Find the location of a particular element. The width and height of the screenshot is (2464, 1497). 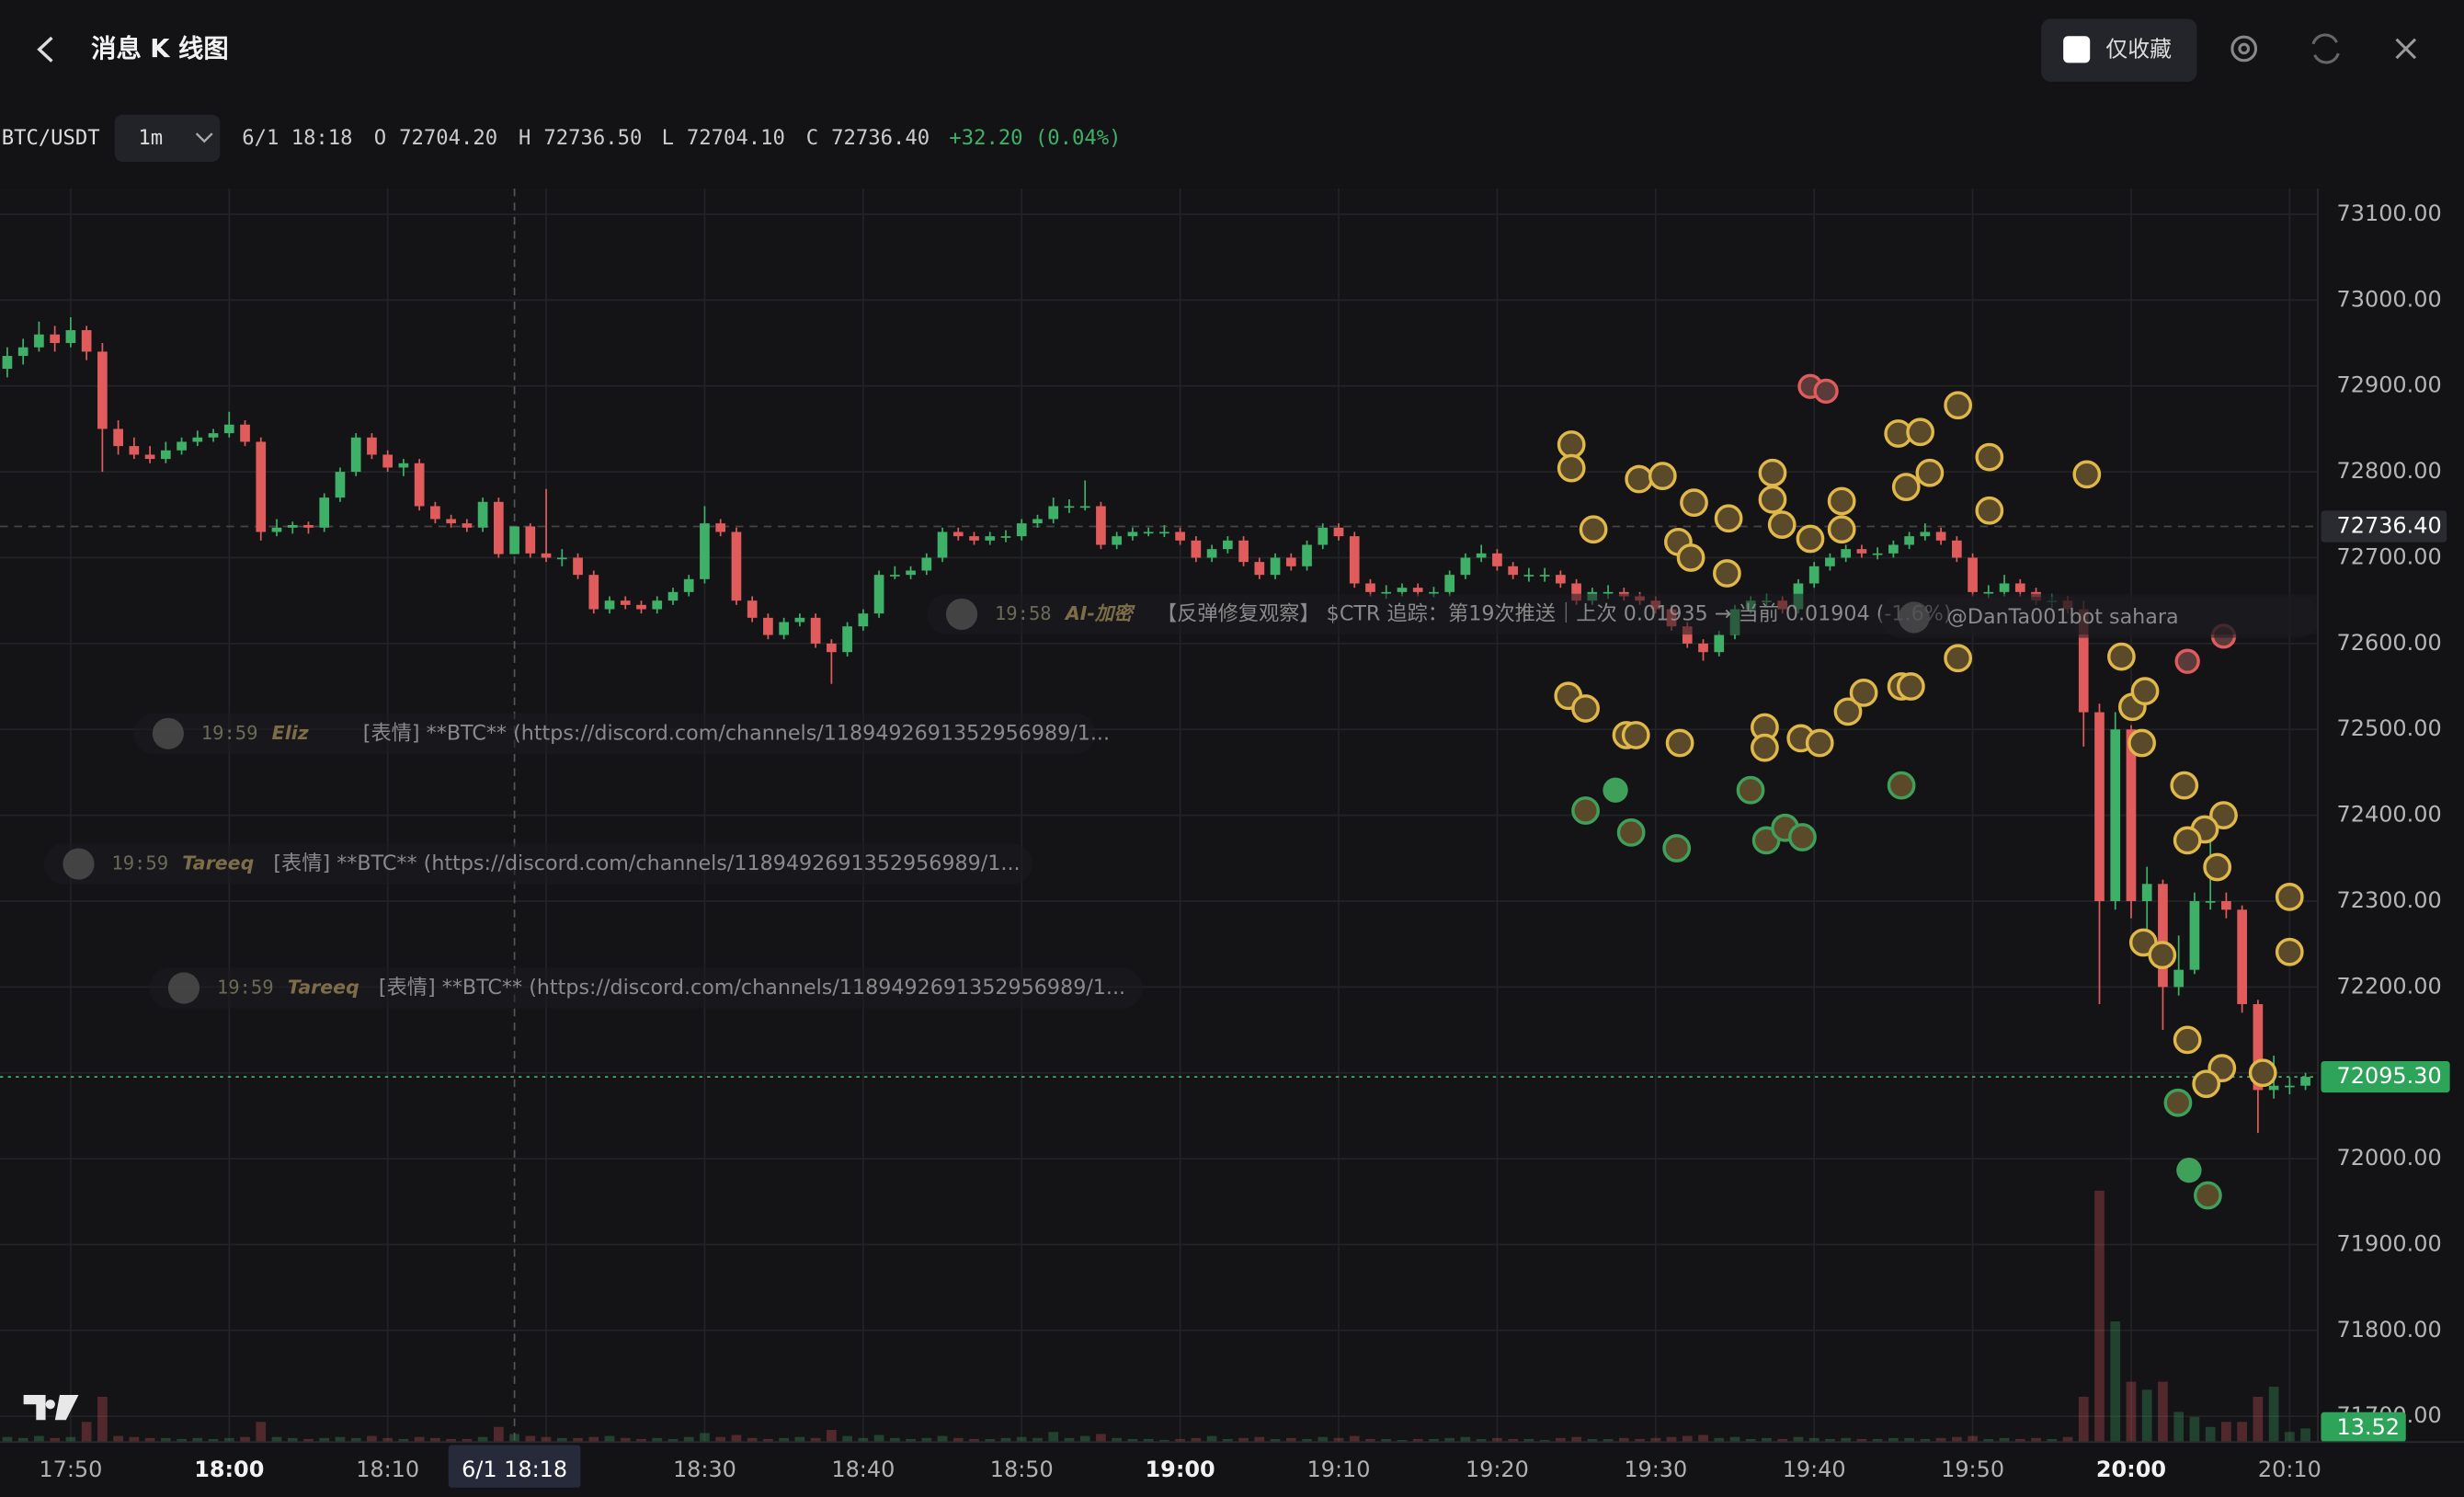

legend-key: L is located at coordinates (668, 138).